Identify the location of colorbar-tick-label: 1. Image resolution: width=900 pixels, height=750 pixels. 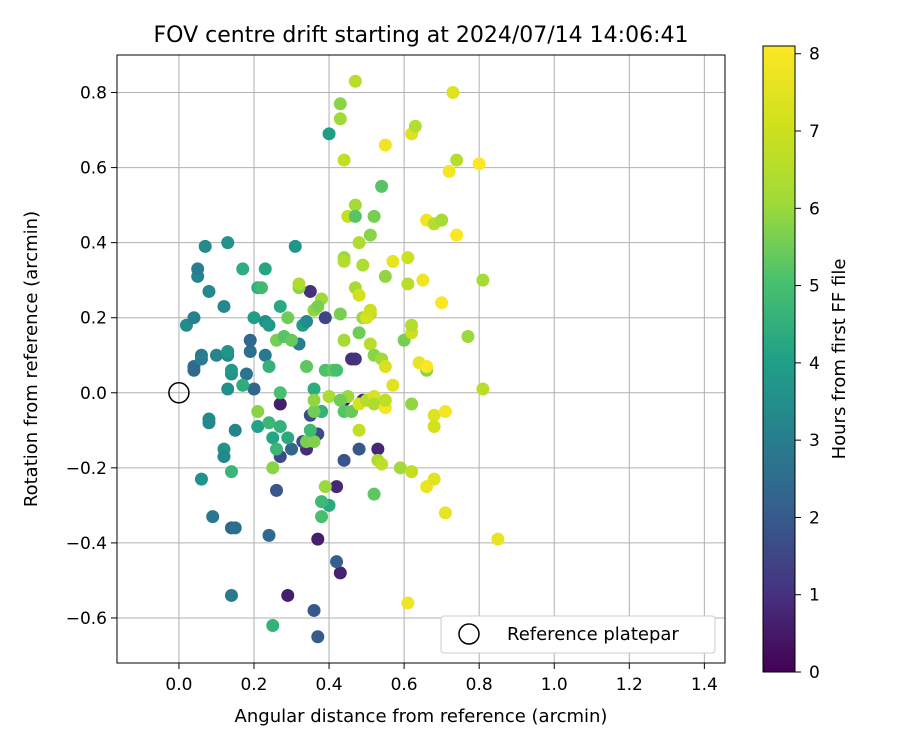
(814, 596).